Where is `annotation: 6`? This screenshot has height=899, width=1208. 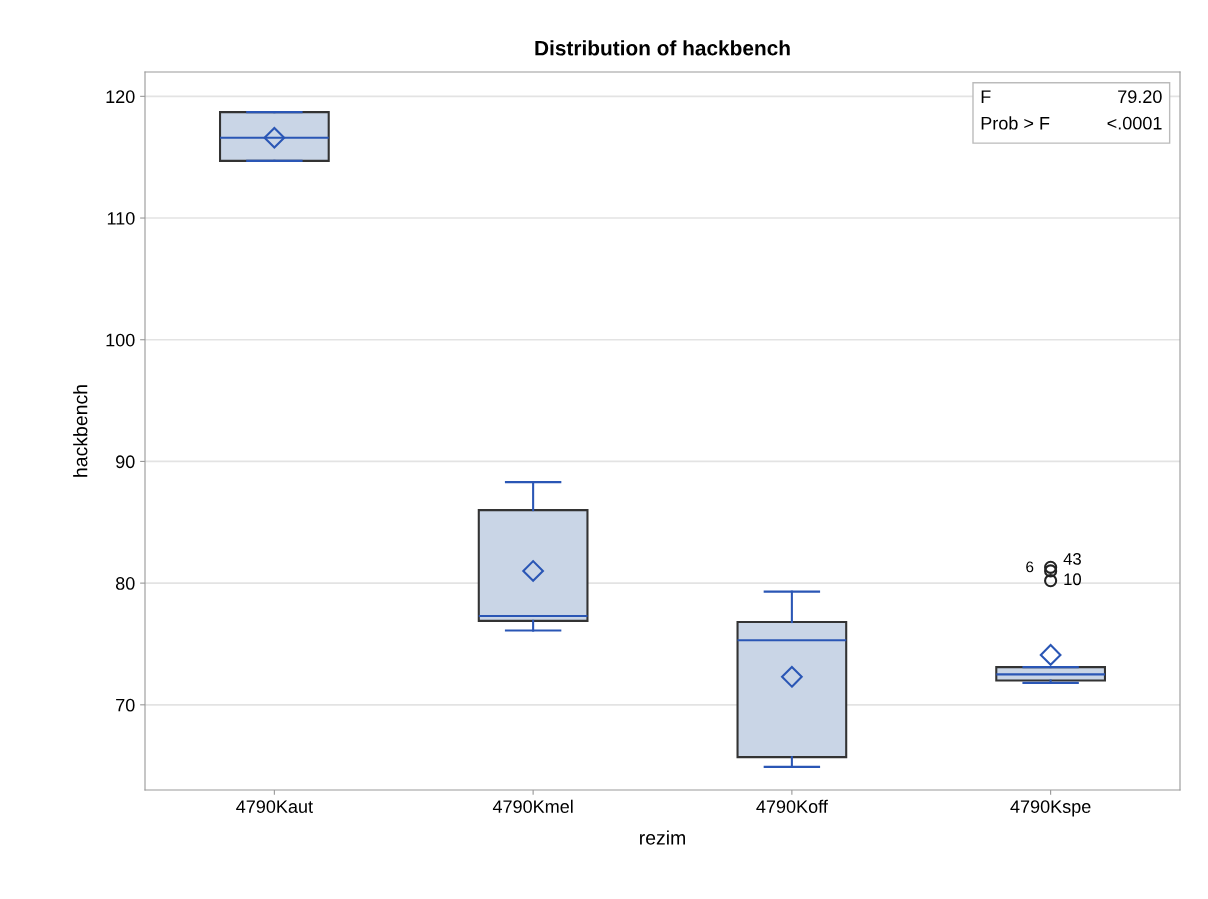 annotation: 6 is located at coordinates (1030, 567).